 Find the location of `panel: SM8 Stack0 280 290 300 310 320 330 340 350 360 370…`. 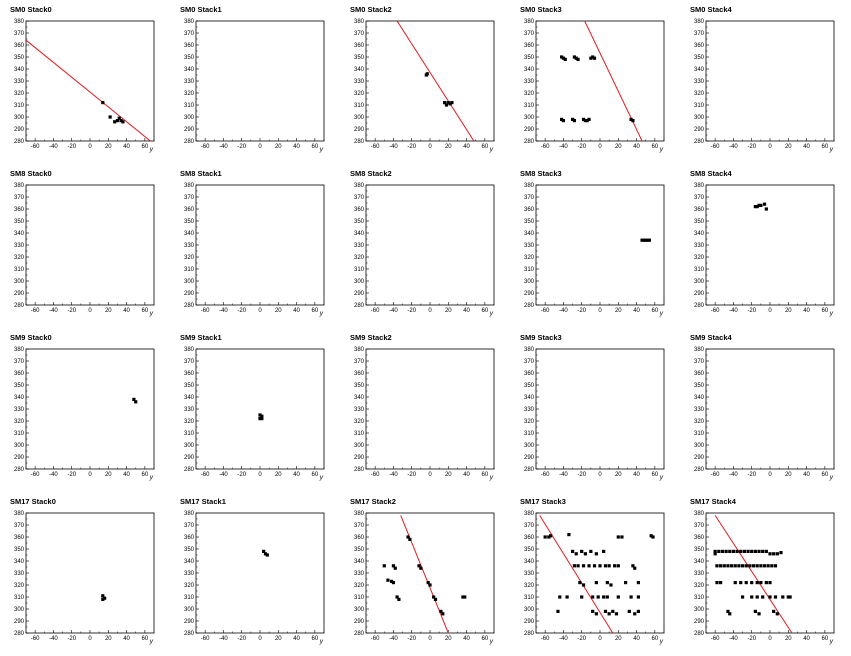

panel: SM8 Stack0 280 290 300 310 320 330 340 350 360 370… is located at coordinates (82, 243).